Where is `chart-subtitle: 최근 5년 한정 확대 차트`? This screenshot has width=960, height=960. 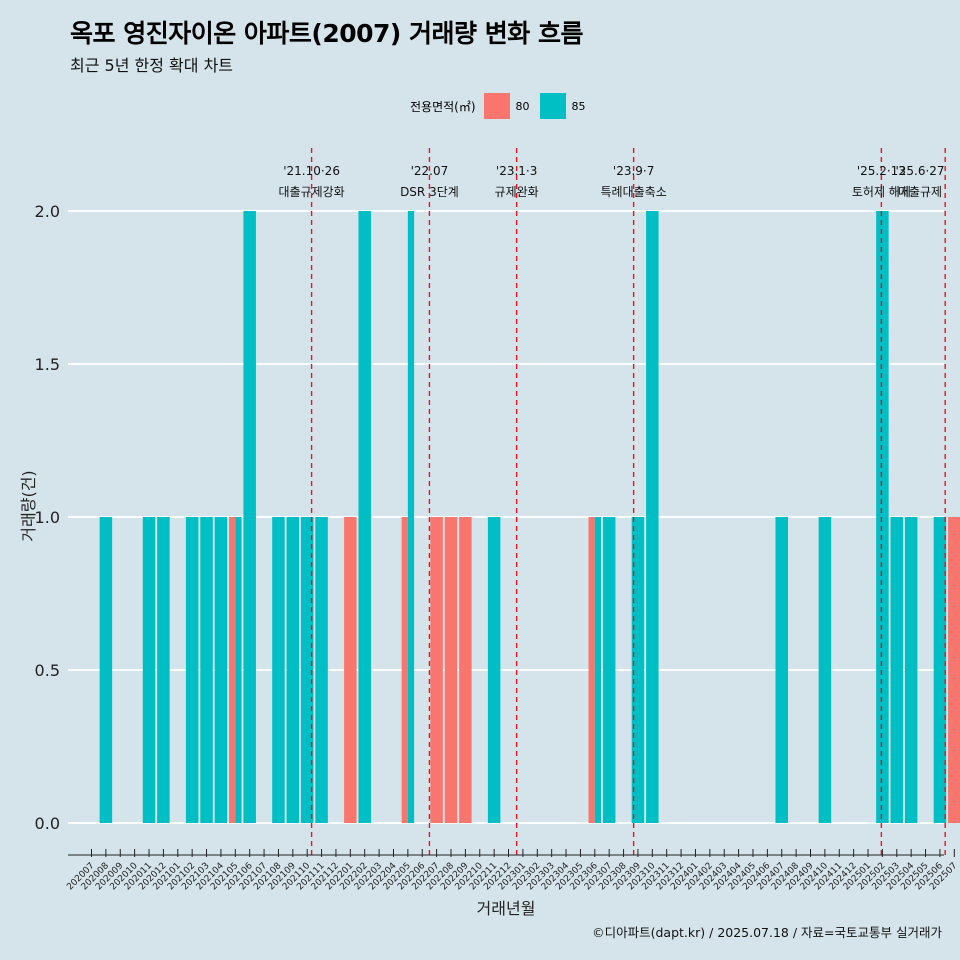 chart-subtitle: 최근 5년 한정 확대 차트 is located at coordinates (152, 65).